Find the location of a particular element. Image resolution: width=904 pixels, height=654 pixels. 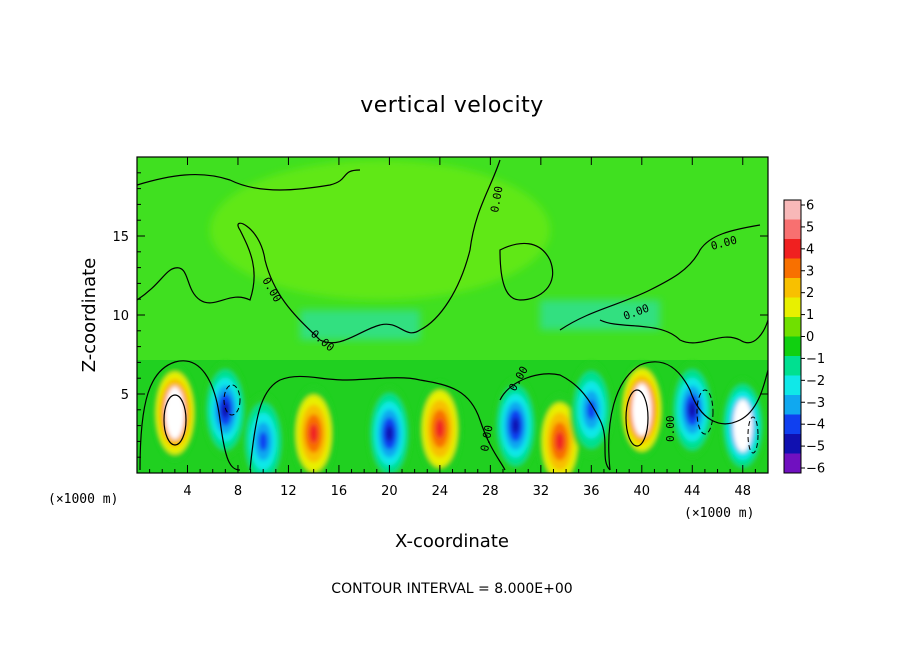

y-tick-label: 10 is located at coordinates (120, 316).